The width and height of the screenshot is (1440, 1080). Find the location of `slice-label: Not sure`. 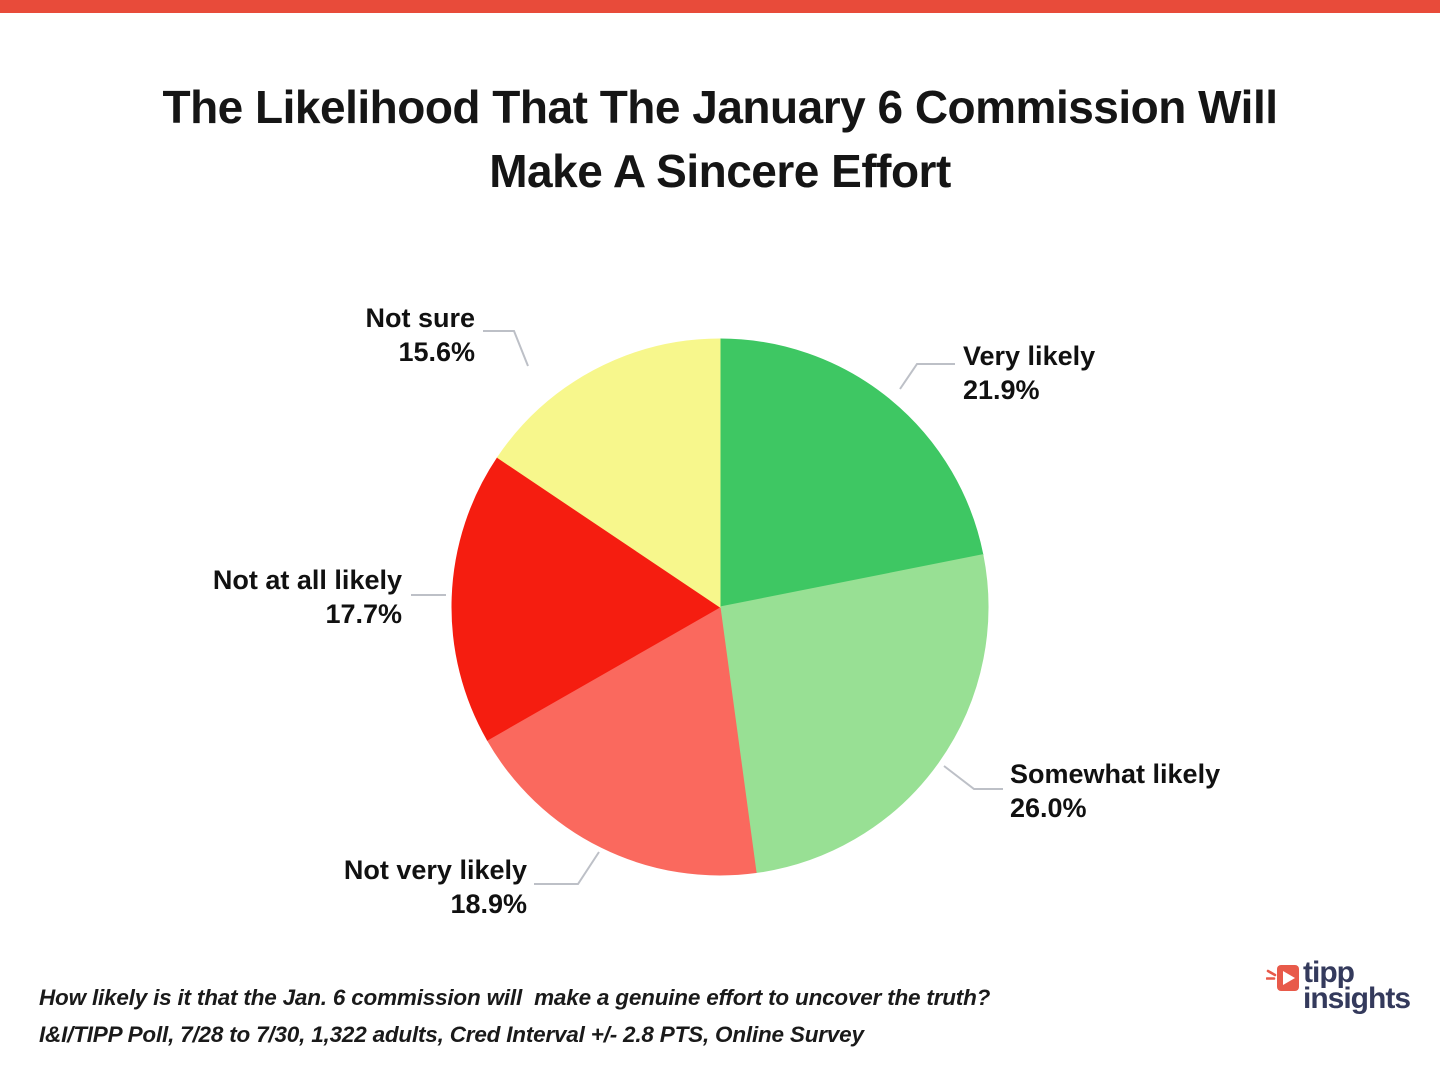

slice-label: Not sure is located at coordinates (420, 318).